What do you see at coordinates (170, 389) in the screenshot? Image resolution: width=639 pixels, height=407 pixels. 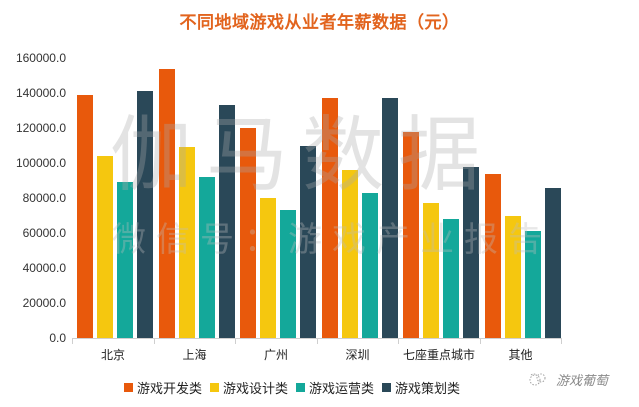 I see `legend-label: 游戏开发类` at bounding box center [170, 389].